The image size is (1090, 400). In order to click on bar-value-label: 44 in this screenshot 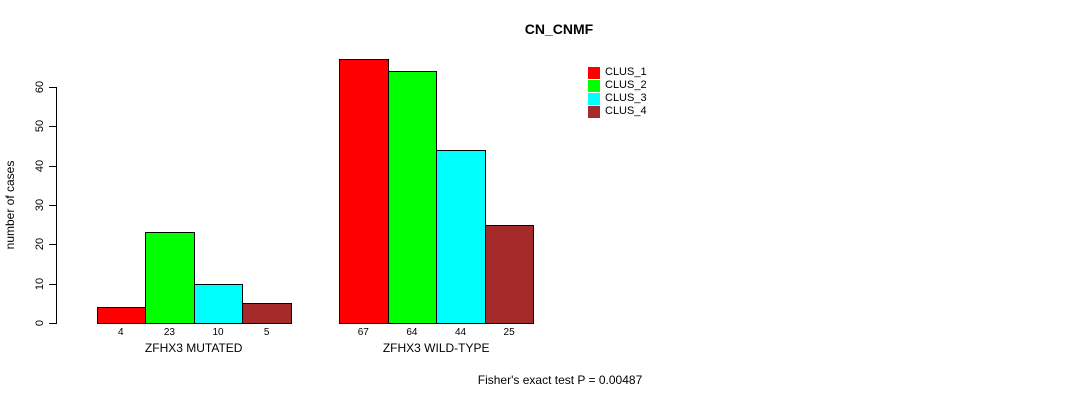, I will do `click(460, 332)`.